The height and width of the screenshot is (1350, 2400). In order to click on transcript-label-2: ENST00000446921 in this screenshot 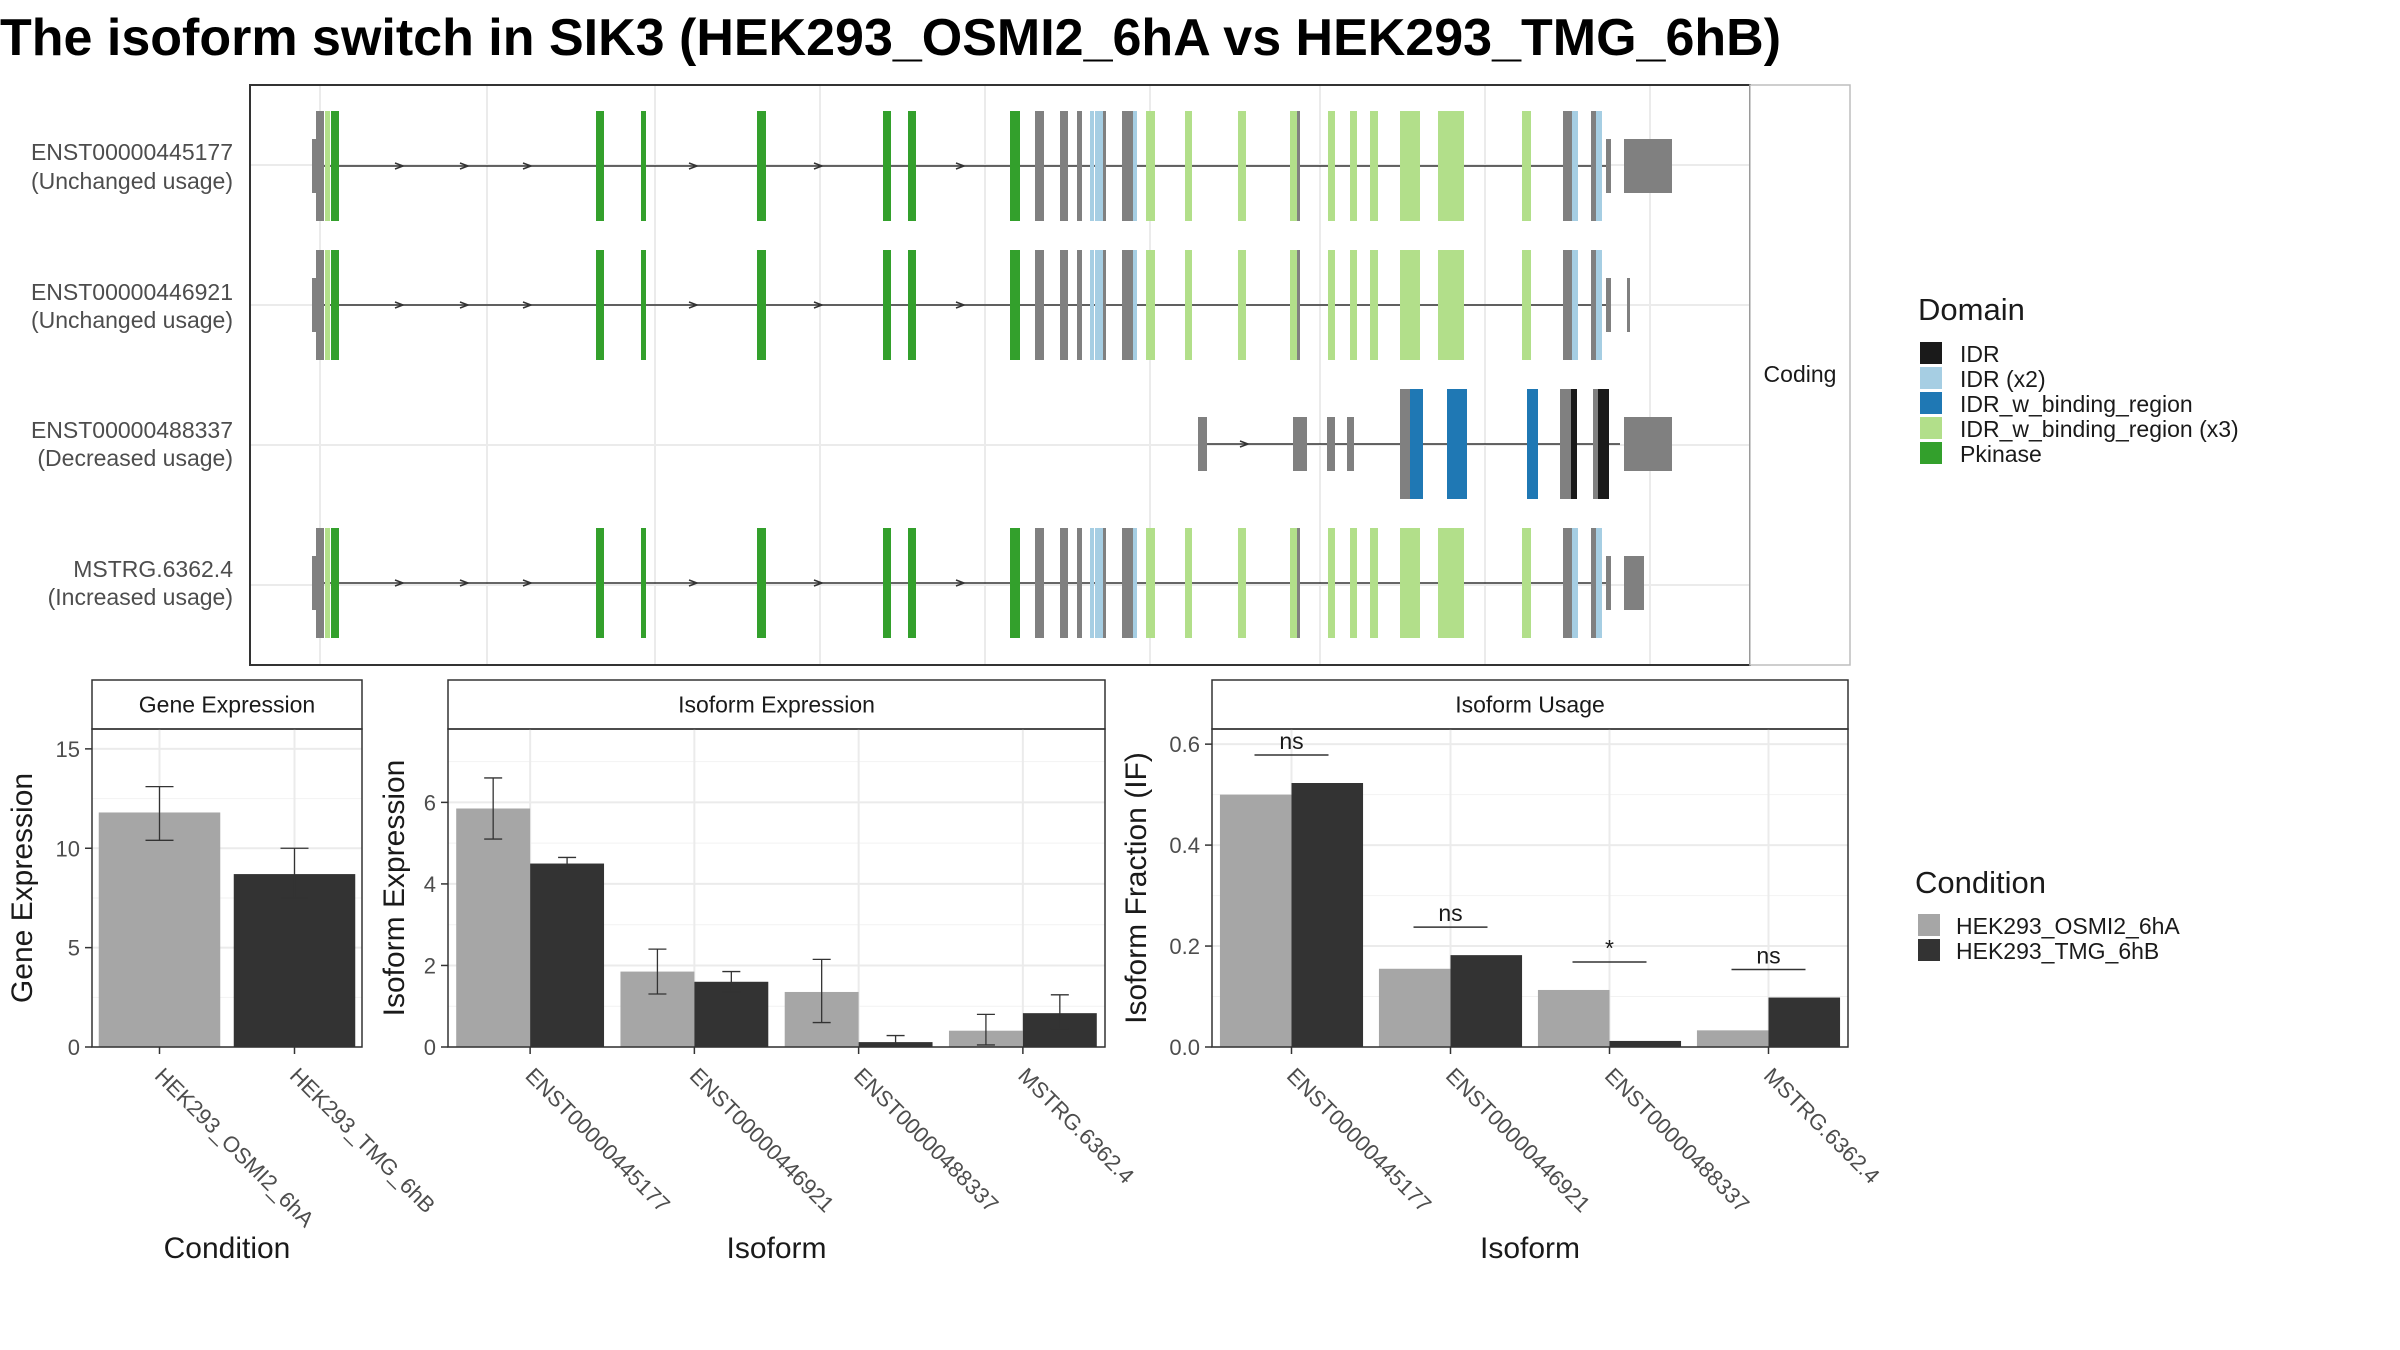, I will do `click(132, 292)`.